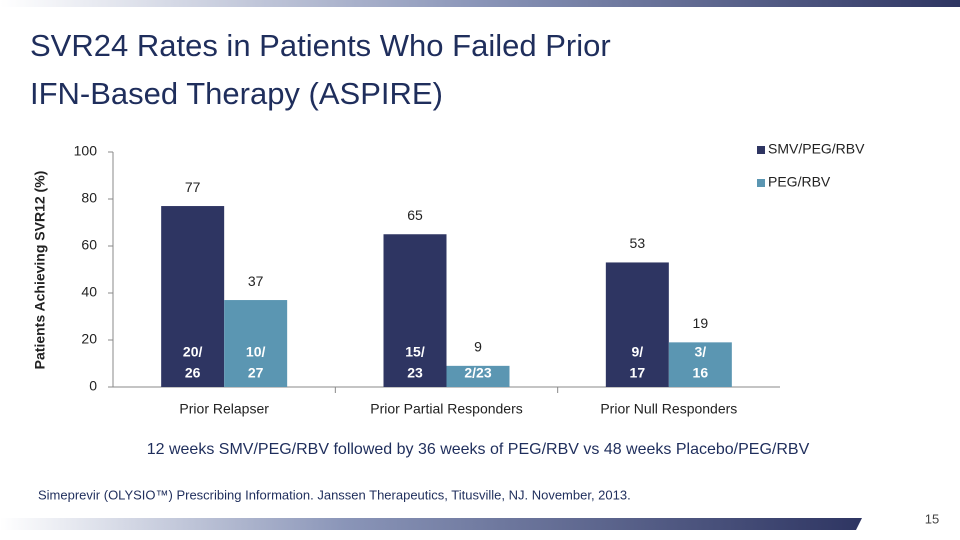  What do you see at coordinates (431, 524) in the screenshot?
I see `bottom-band` at bounding box center [431, 524].